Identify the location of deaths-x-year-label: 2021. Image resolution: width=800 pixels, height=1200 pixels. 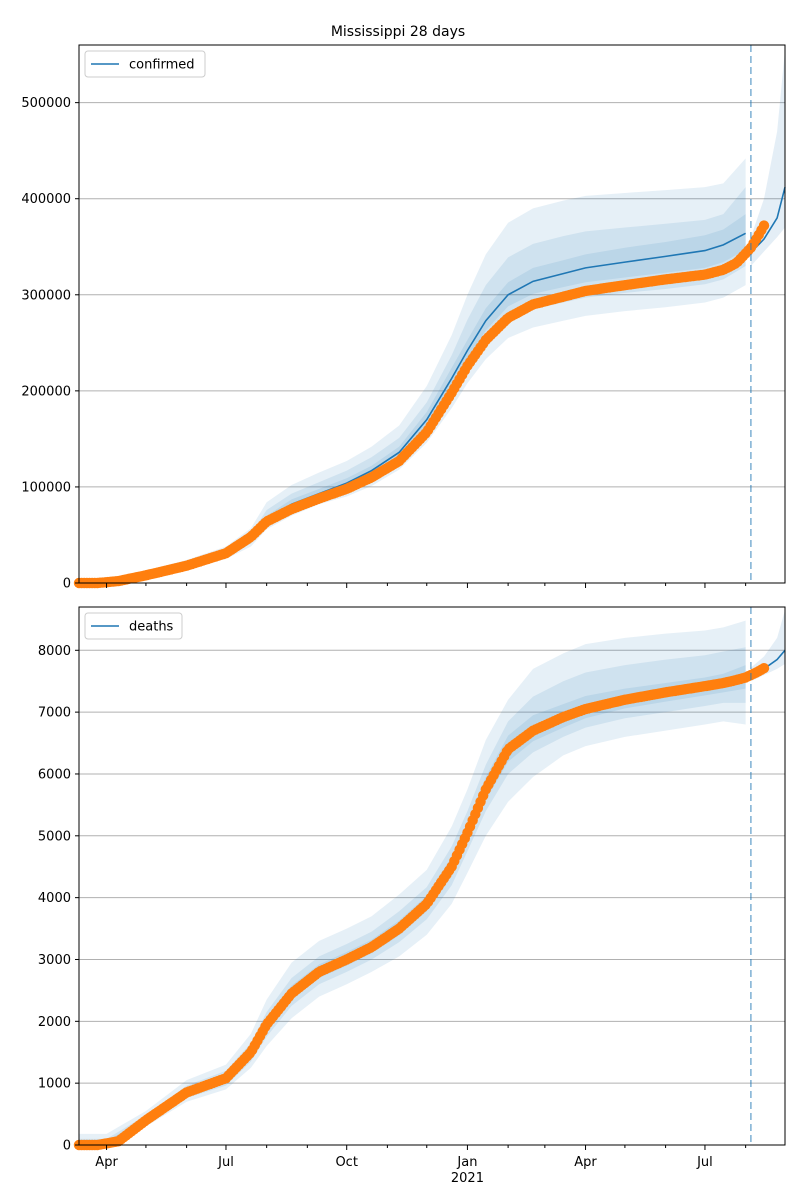
(467, 1178).